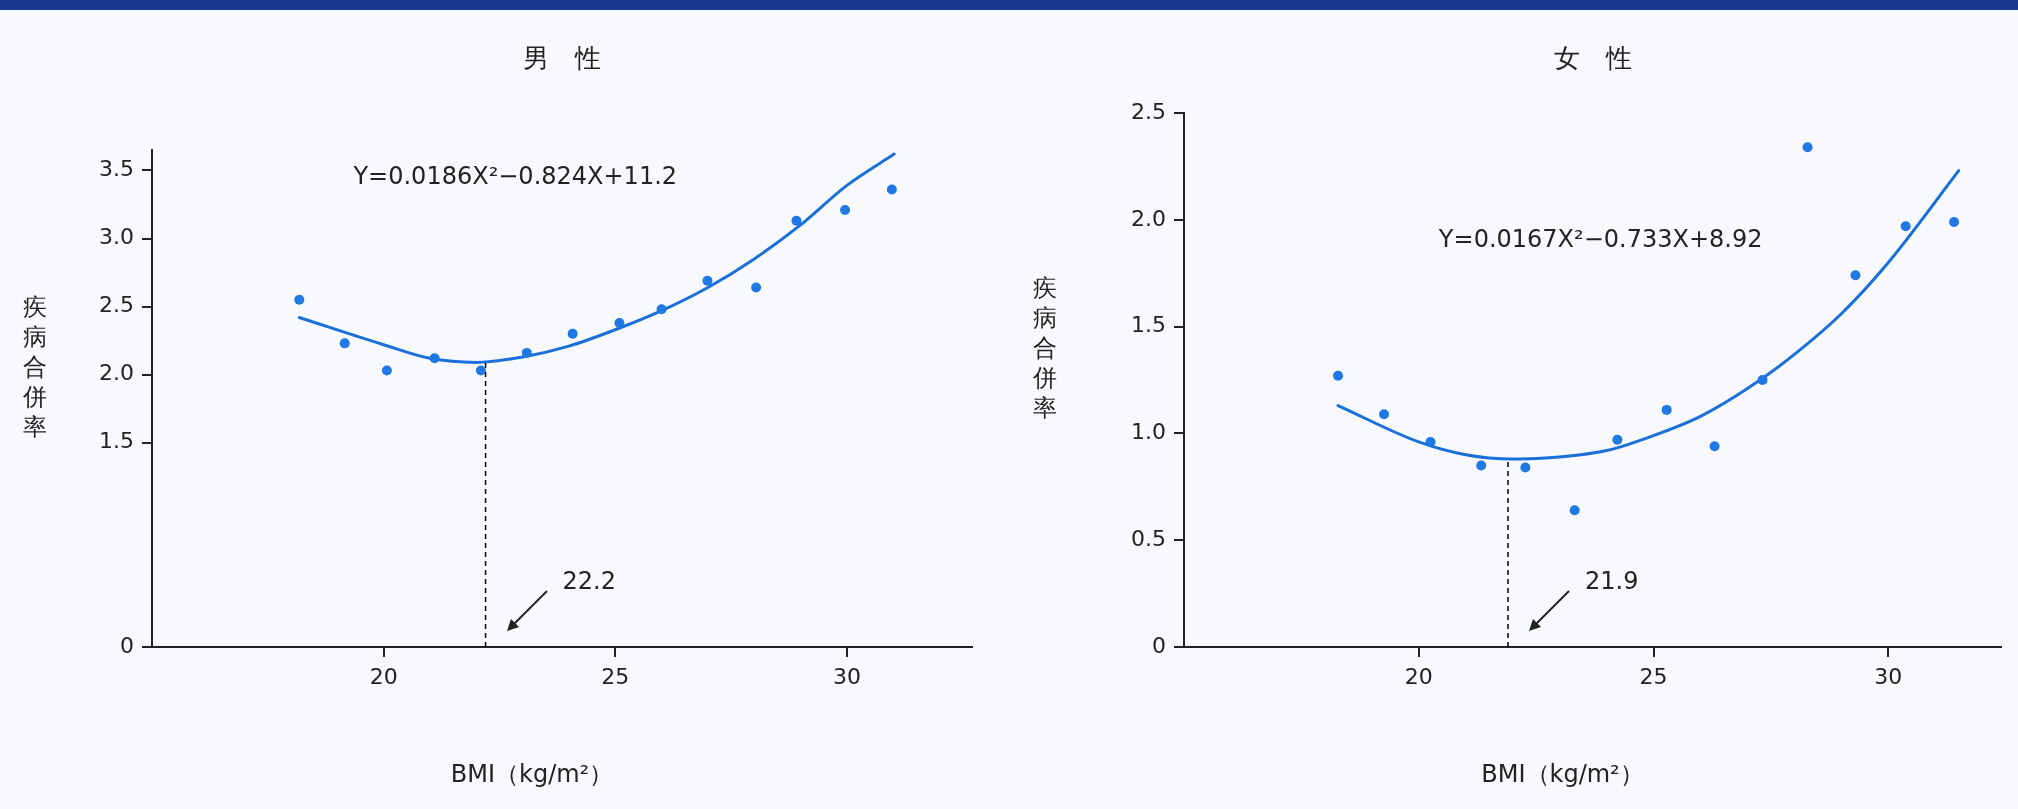  What do you see at coordinates (1611, 581) in the screenshot?
I see `ref-line-label: 21.9` at bounding box center [1611, 581].